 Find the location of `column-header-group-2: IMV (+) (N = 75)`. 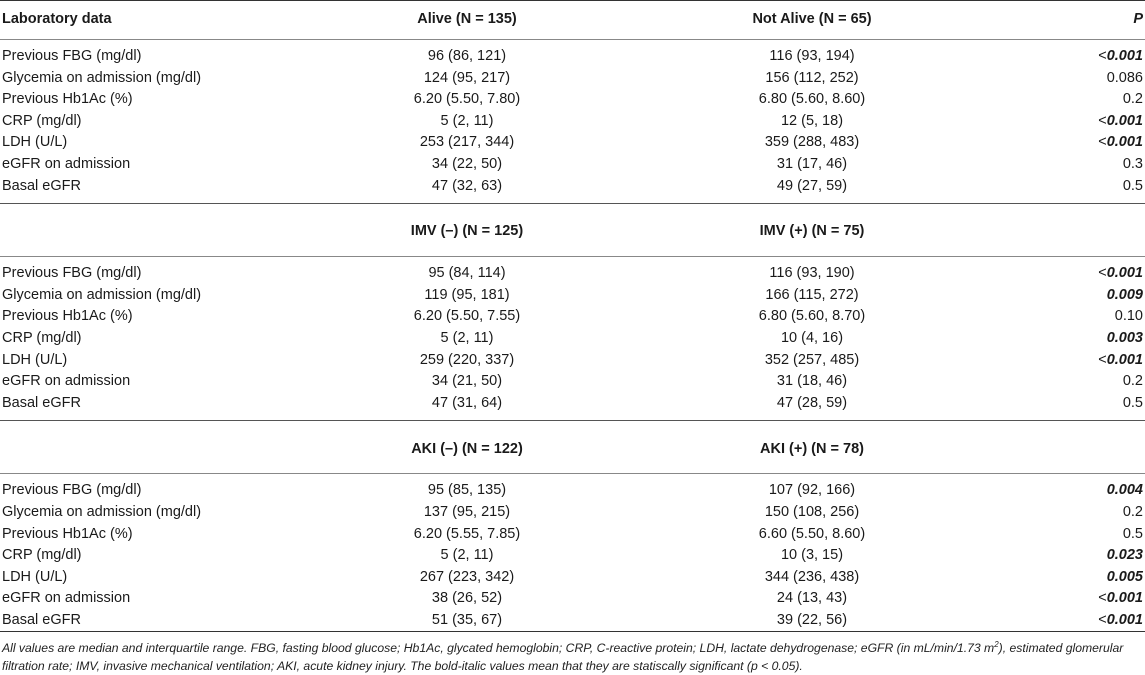

column-header-group-2: IMV (+) (N = 75) is located at coordinates (812, 230).